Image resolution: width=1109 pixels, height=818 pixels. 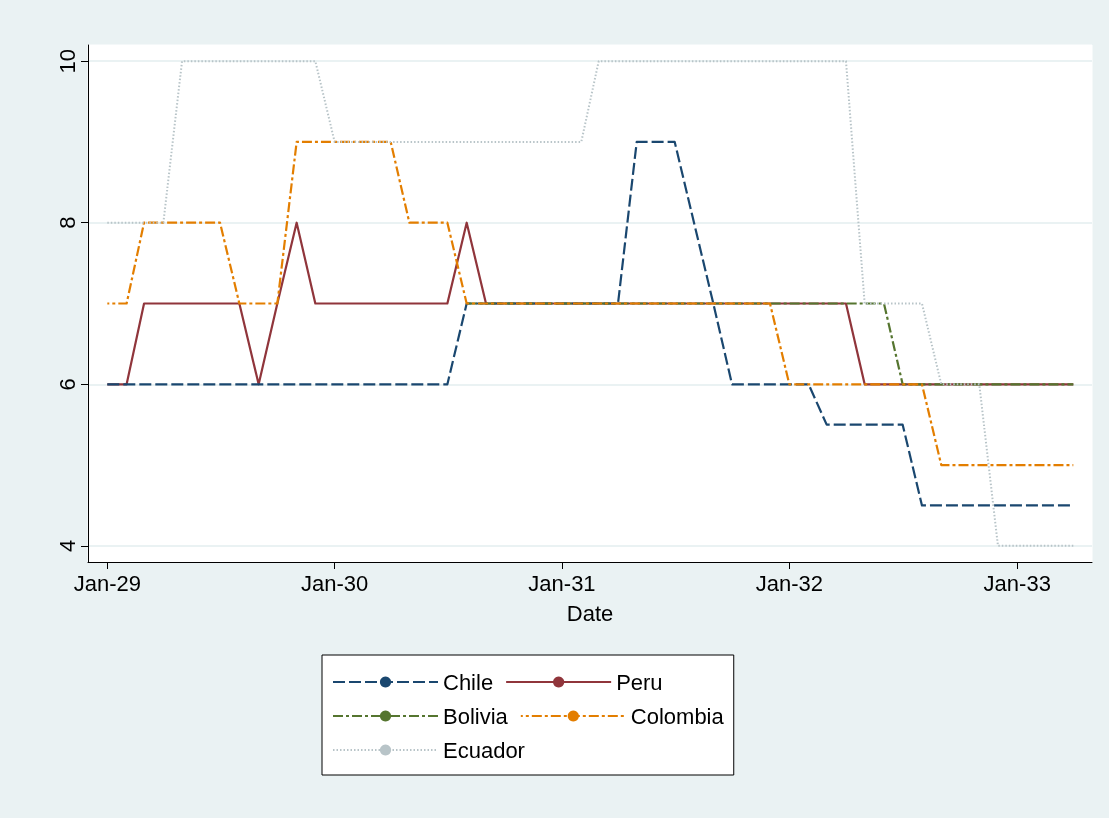 I want to click on x-tick-label: Jan-33, so click(x=1017, y=583).